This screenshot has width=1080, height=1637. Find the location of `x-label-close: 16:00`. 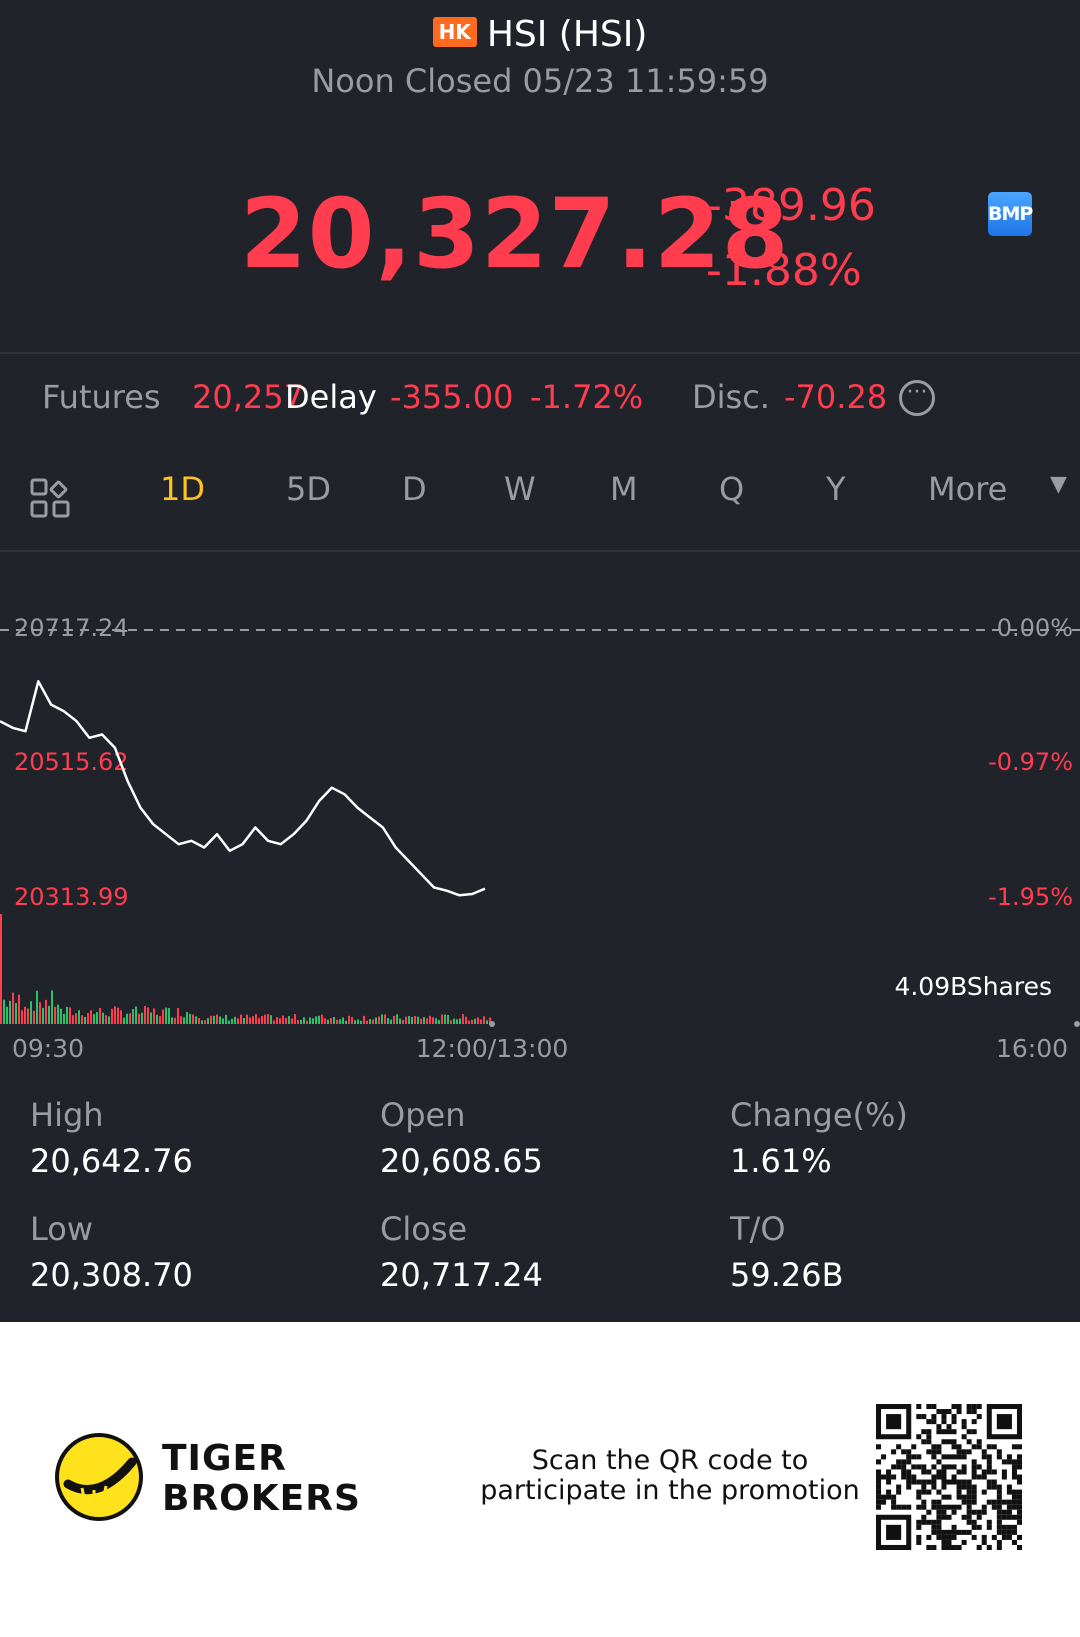

x-label-close: 16:00 is located at coordinates (1032, 1048).